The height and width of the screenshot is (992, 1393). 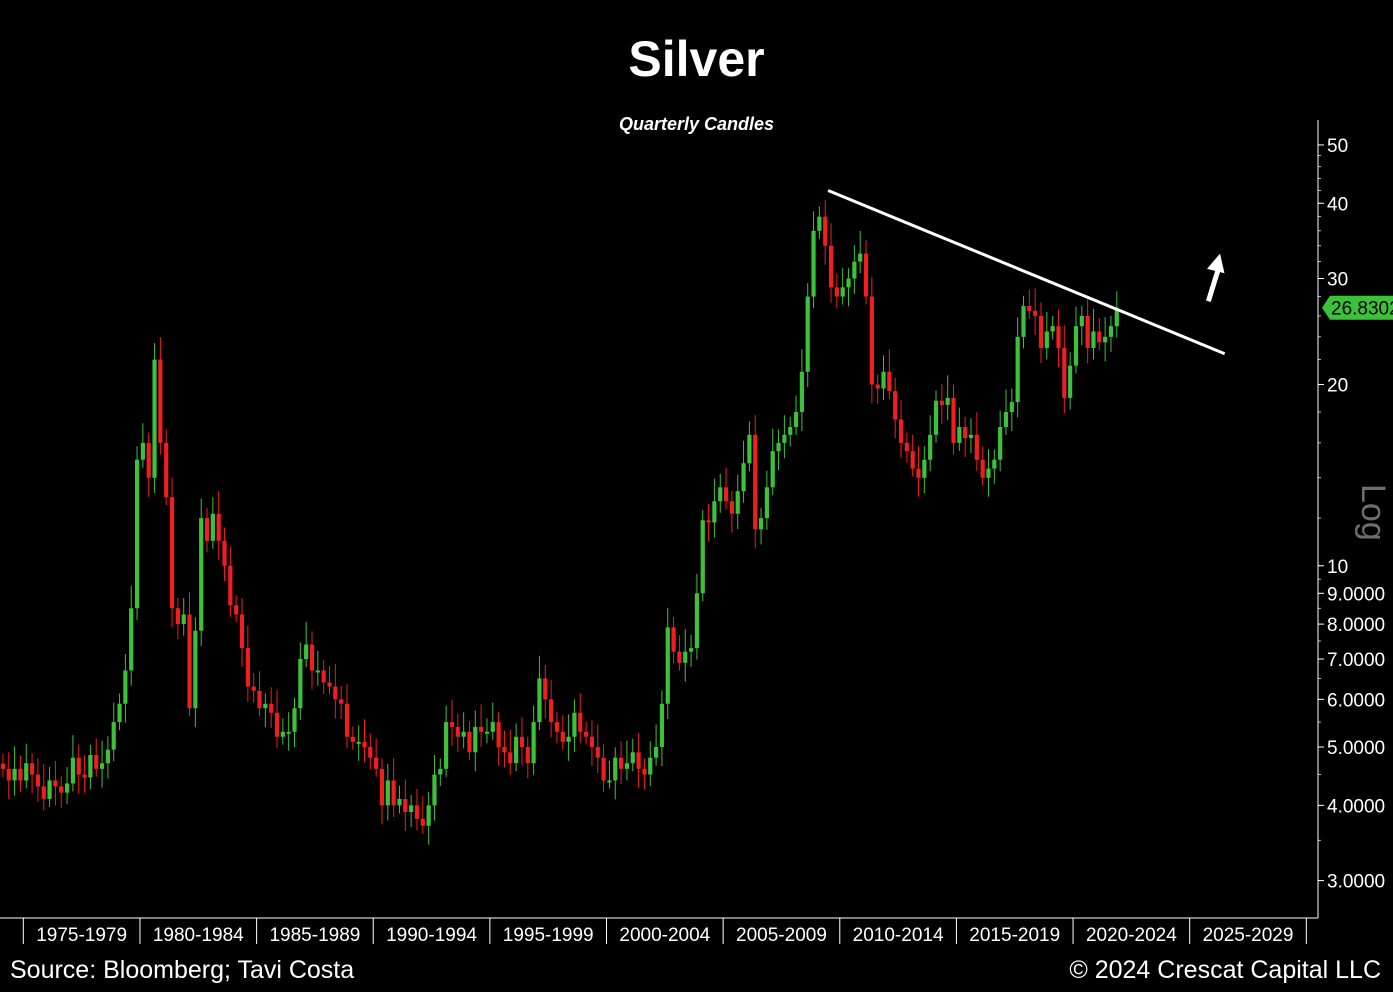 I want to click on y-tick-label: 7.0000, so click(x=1356, y=660).